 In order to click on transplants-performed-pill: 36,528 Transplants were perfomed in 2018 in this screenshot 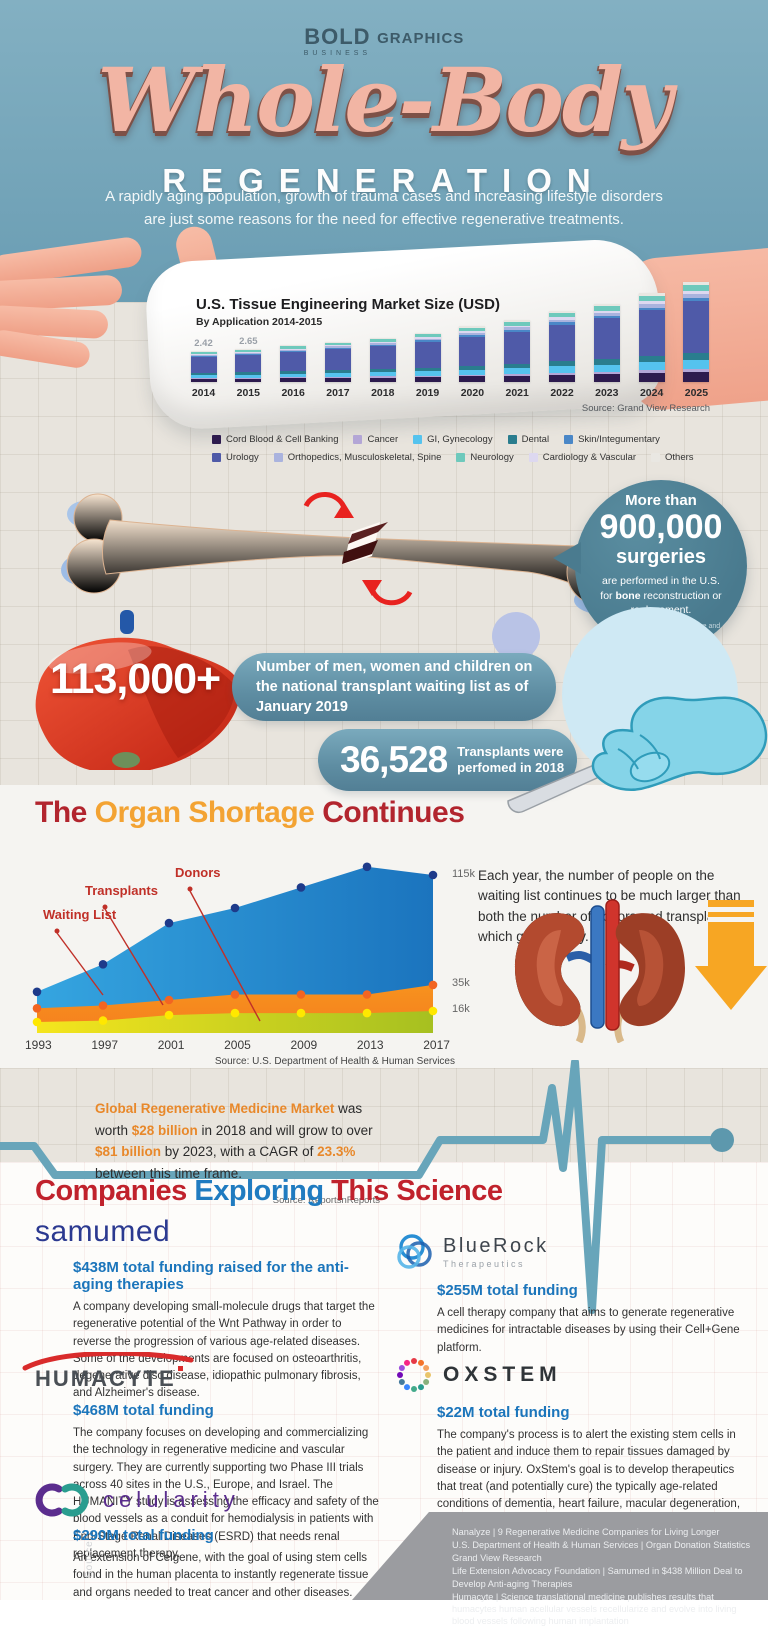, I will do `click(447, 760)`.